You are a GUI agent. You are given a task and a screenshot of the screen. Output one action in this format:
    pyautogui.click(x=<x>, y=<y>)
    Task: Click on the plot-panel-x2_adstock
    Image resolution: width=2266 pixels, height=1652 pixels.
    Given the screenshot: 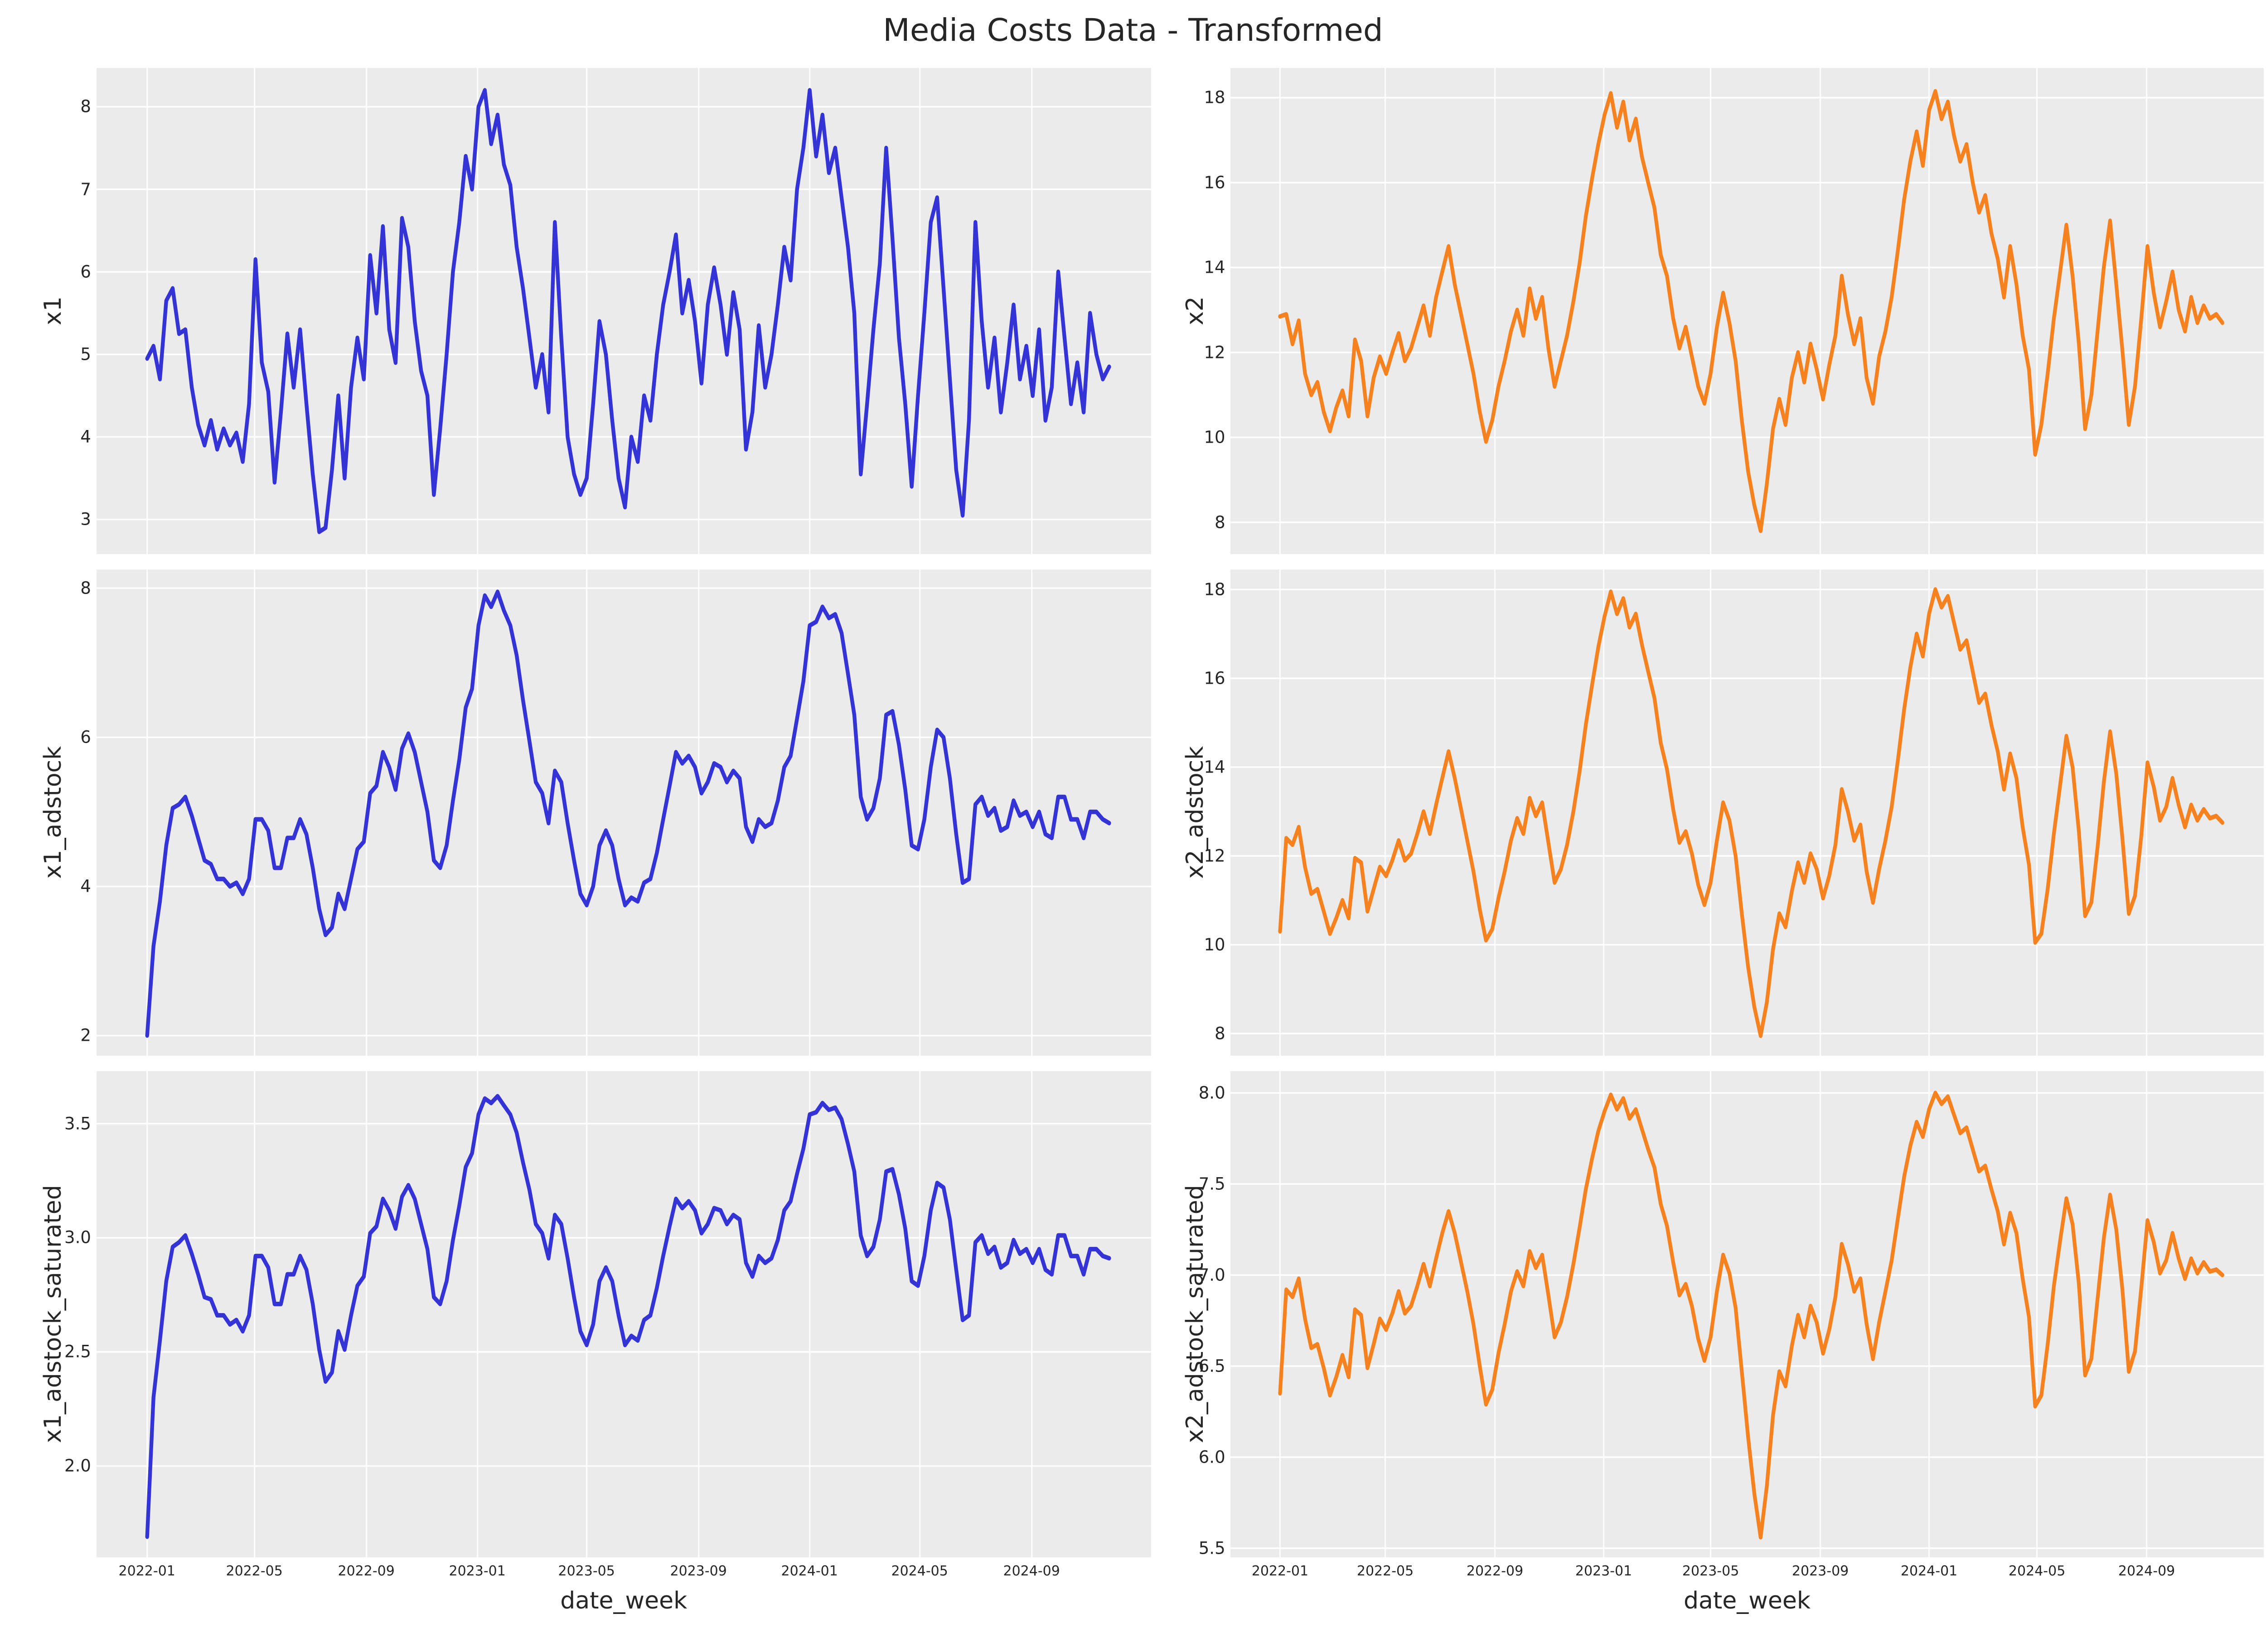 What is the action you would take?
    pyautogui.click(x=1747, y=812)
    